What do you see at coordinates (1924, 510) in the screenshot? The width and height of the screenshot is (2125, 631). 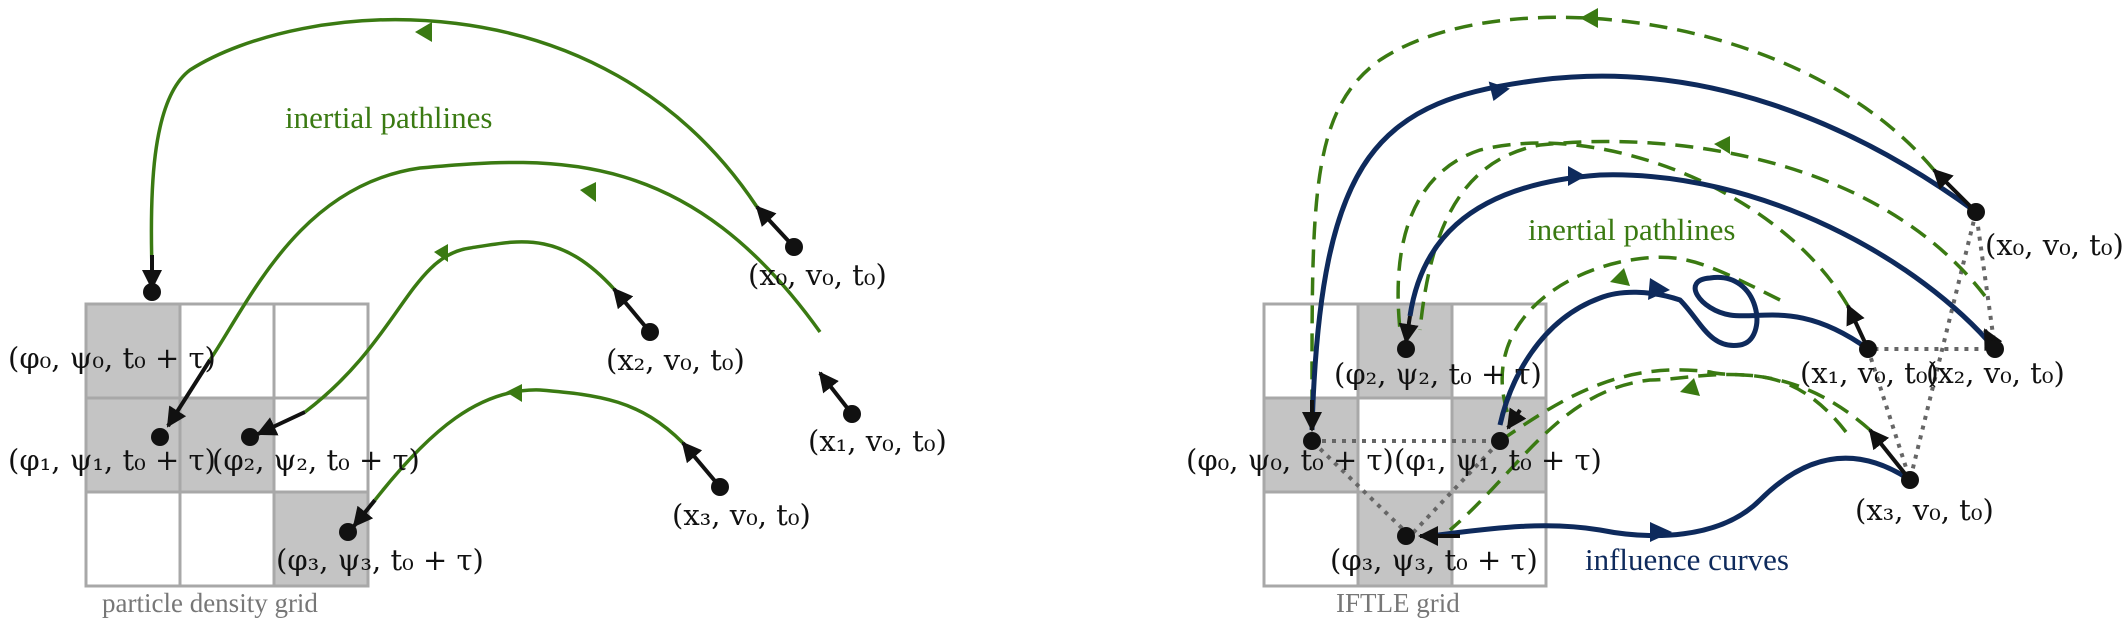 I see `right-start-label-3: (x₃, v₀, t₀)` at bounding box center [1924, 510].